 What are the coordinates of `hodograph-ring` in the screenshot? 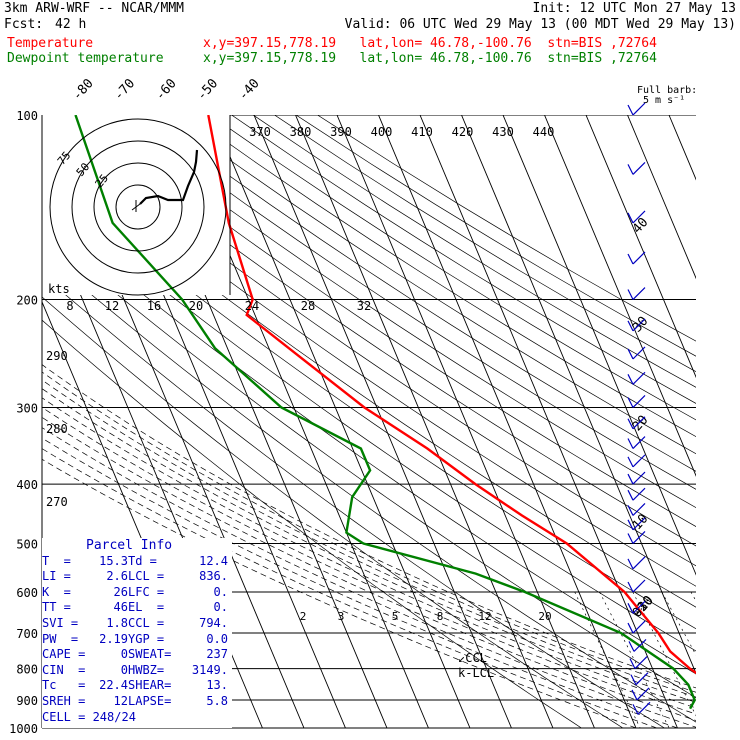 It's located at (138, 207).